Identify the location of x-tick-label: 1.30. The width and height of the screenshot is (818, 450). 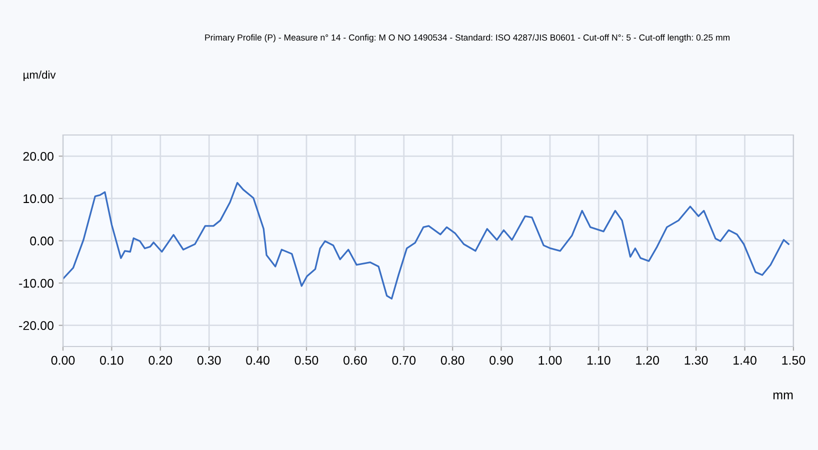
(696, 360).